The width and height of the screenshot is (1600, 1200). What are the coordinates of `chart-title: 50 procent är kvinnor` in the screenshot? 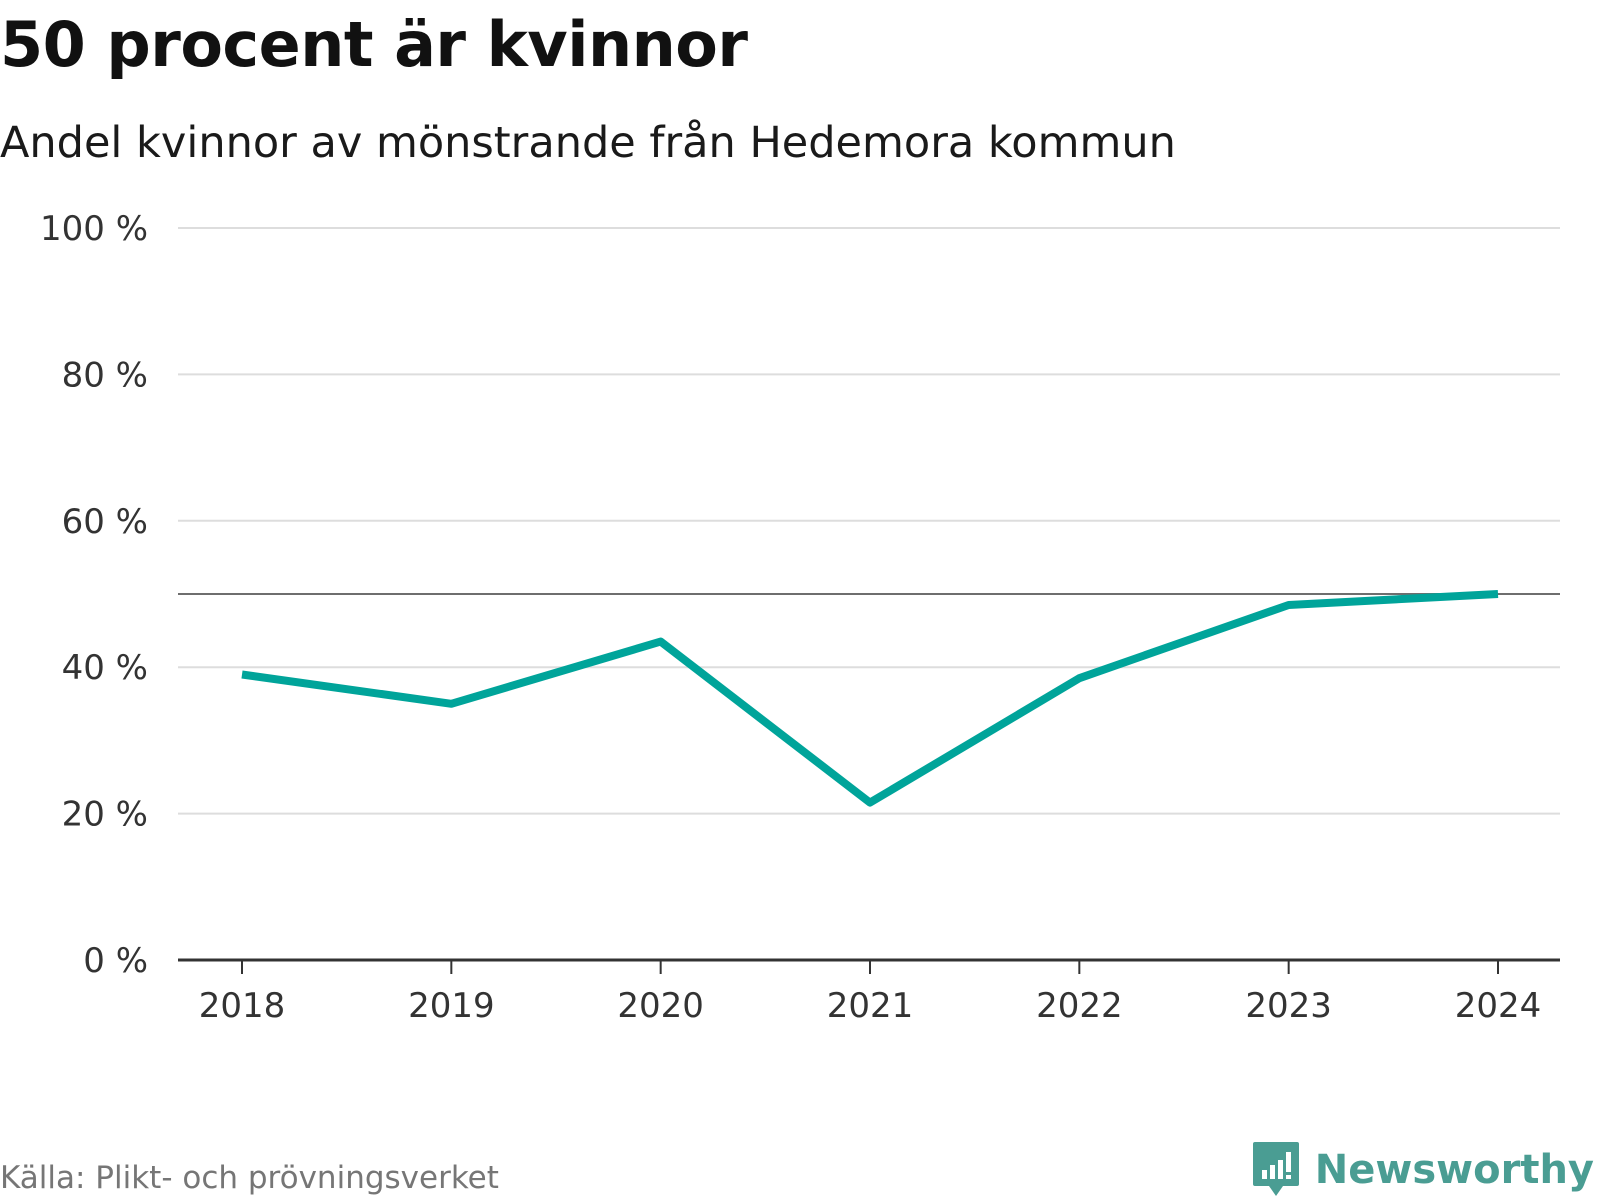 It's located at (374, 44).